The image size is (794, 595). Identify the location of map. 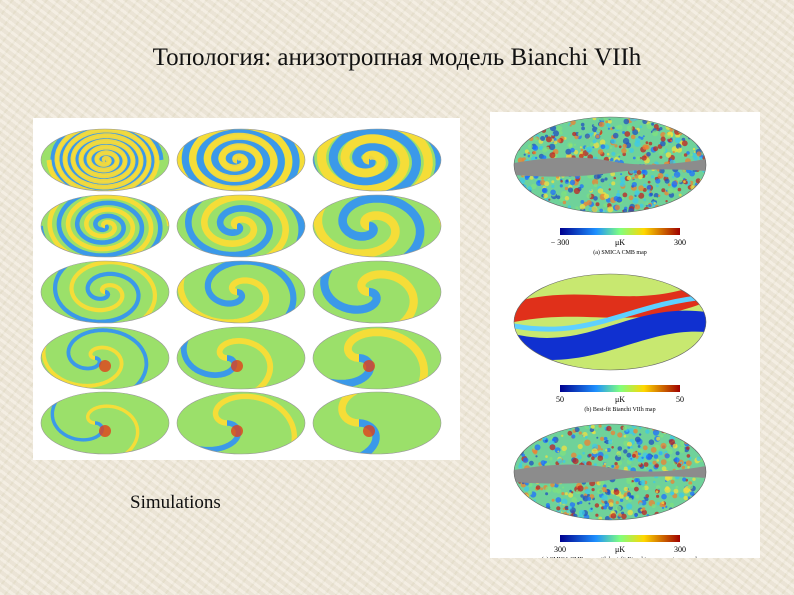
(241, 423).